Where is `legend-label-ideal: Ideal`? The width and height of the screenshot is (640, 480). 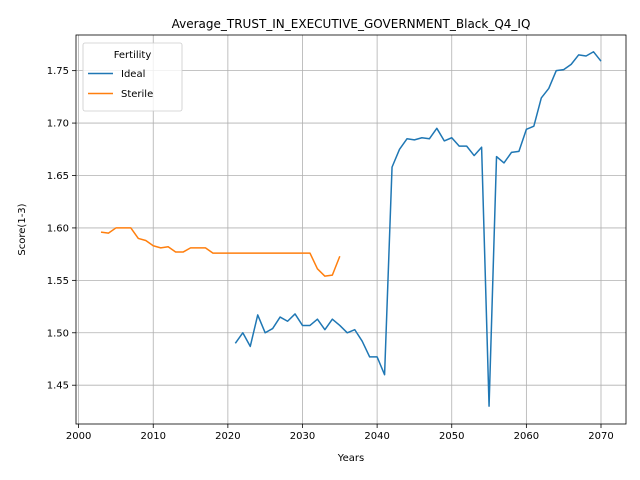
legend-label-ideal: Ideal is located at coordinates (133, 74).